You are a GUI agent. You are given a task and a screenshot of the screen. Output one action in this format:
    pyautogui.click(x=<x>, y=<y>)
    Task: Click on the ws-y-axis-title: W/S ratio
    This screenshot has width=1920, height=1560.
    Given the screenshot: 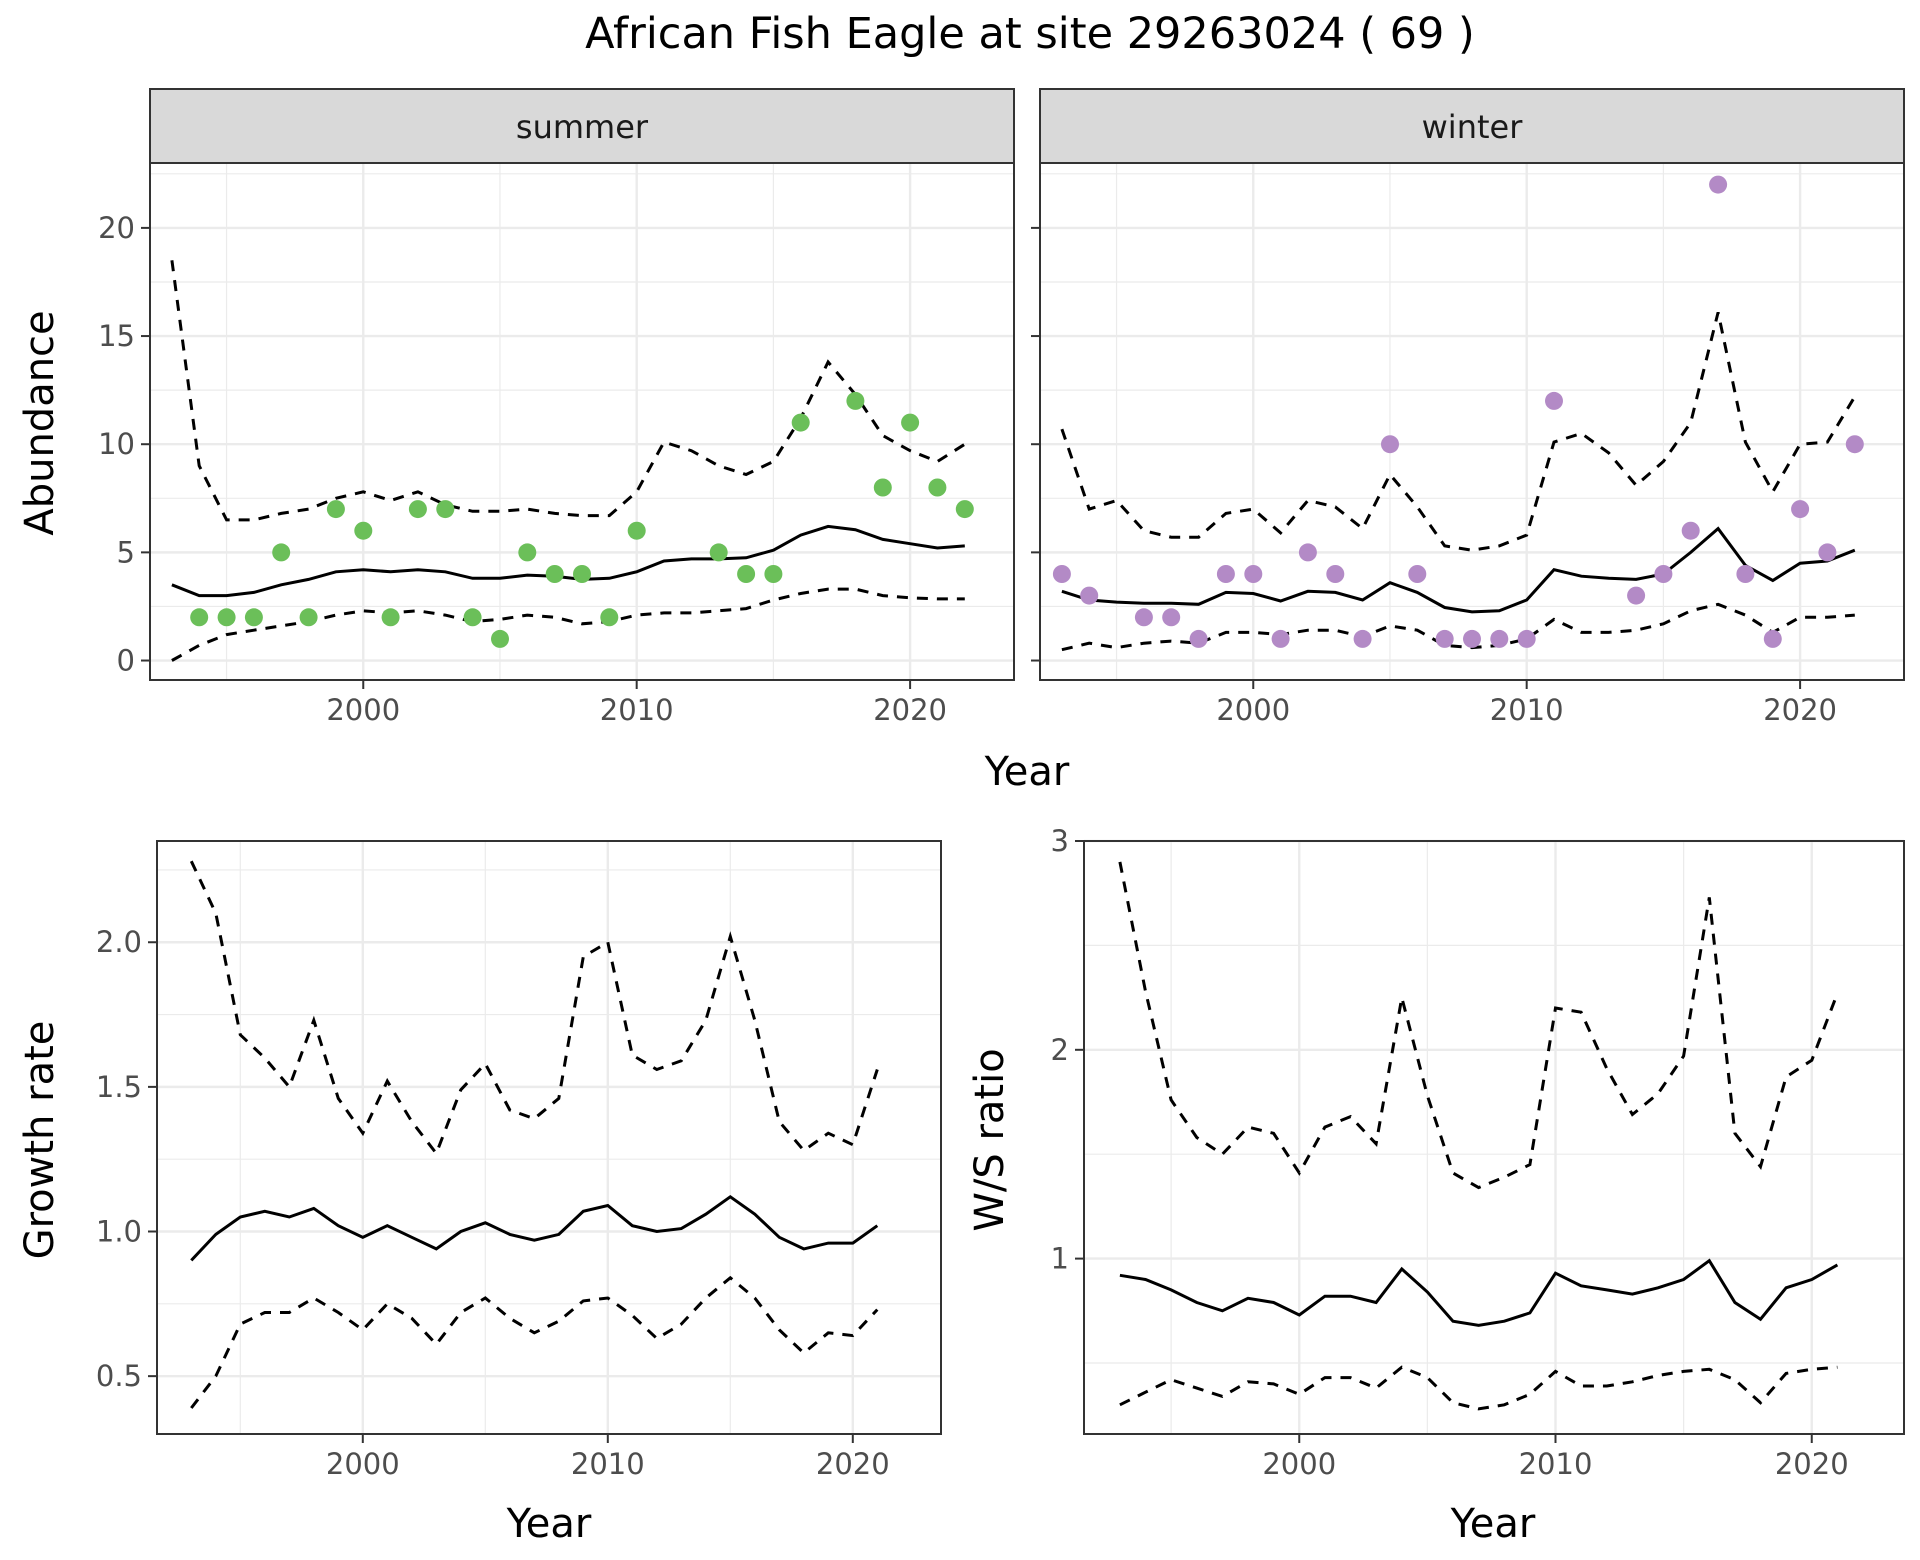 What is the action you would take?
    pyautogui.click(x=990, y=1139)
    